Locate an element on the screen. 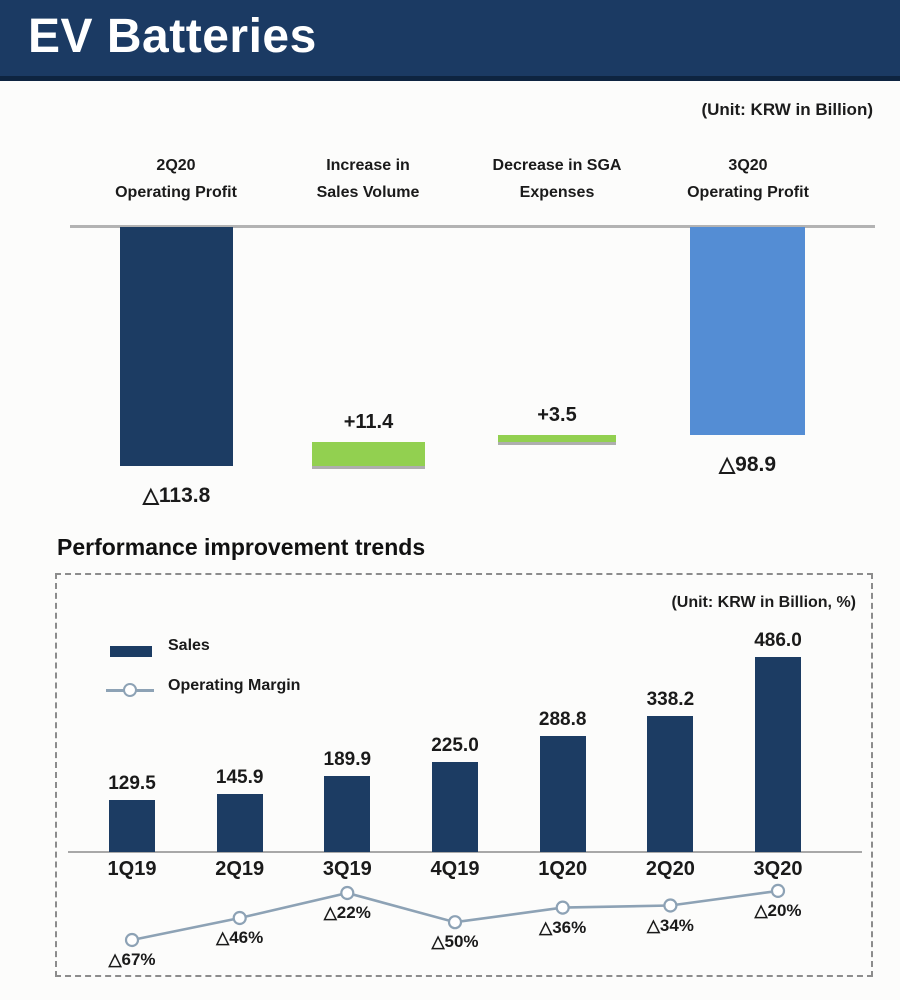 The width and height of the screenshot is (900, 1000). sales-value-label-4: 288.8 is located at coordinates (562, 720).